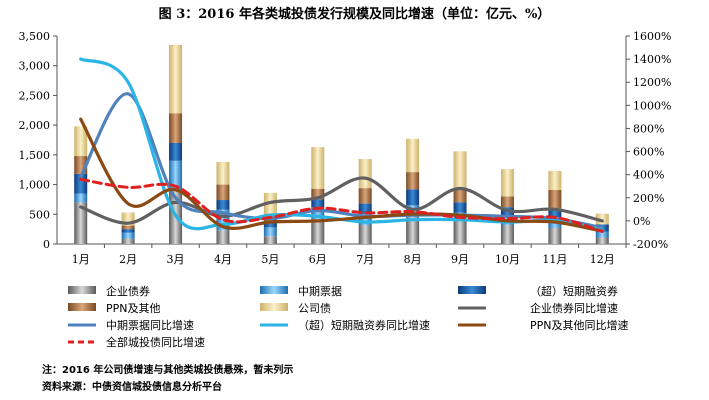 The image size is (709, 400). What do you see at coordinates (648, 128) in the screenshot?
I see `y-right-tick-label: 800%` at bounding box center [648, 128].